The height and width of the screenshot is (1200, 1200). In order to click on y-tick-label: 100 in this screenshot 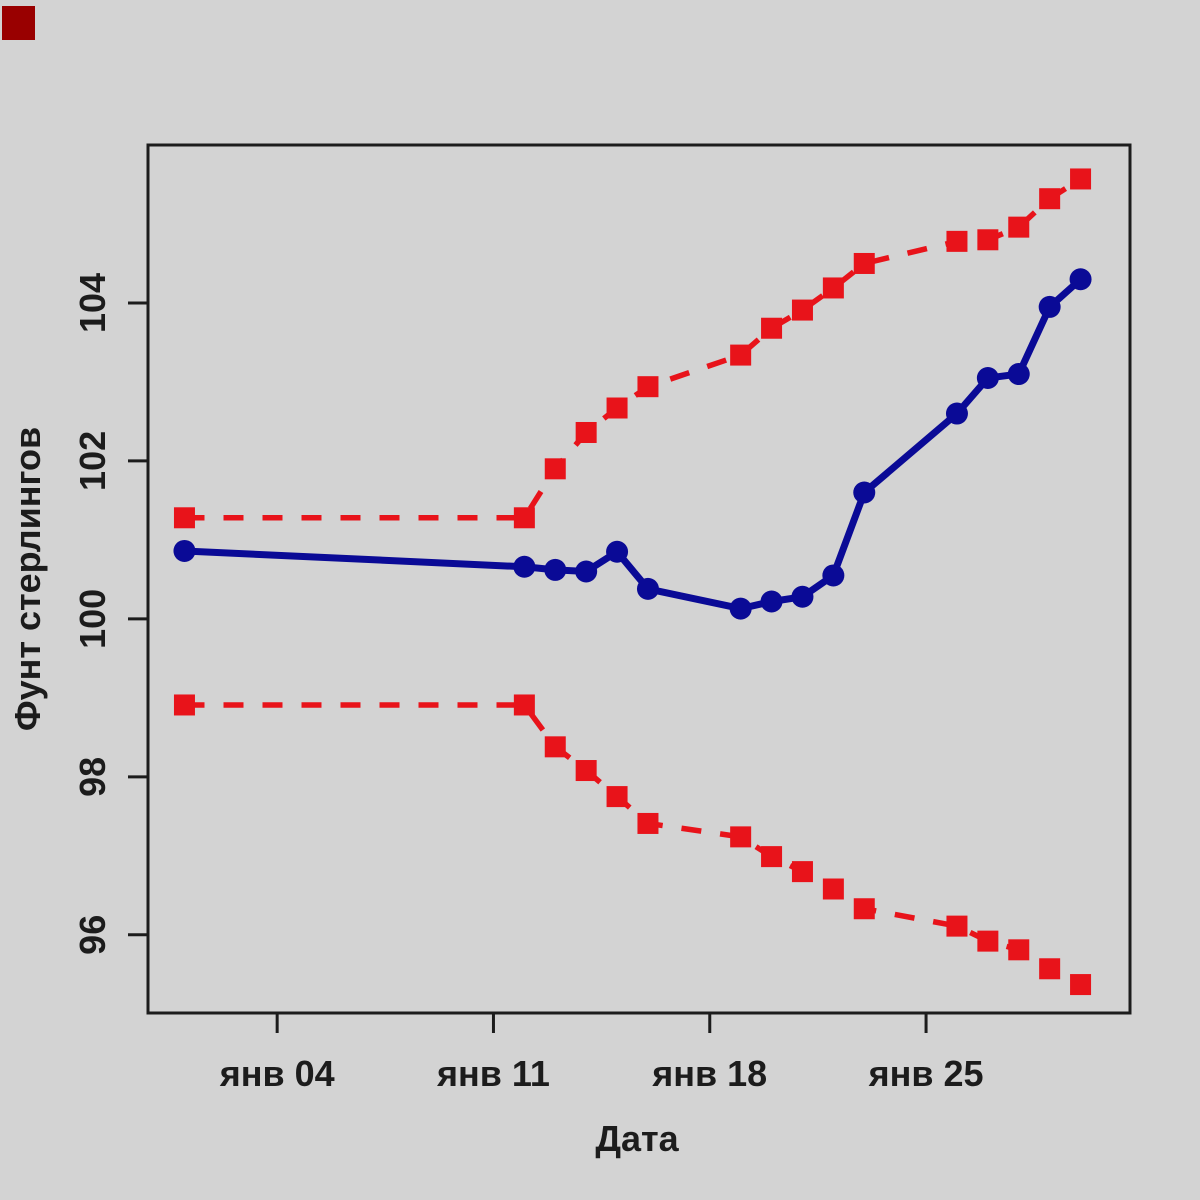, I will do `click(92, 619)`.